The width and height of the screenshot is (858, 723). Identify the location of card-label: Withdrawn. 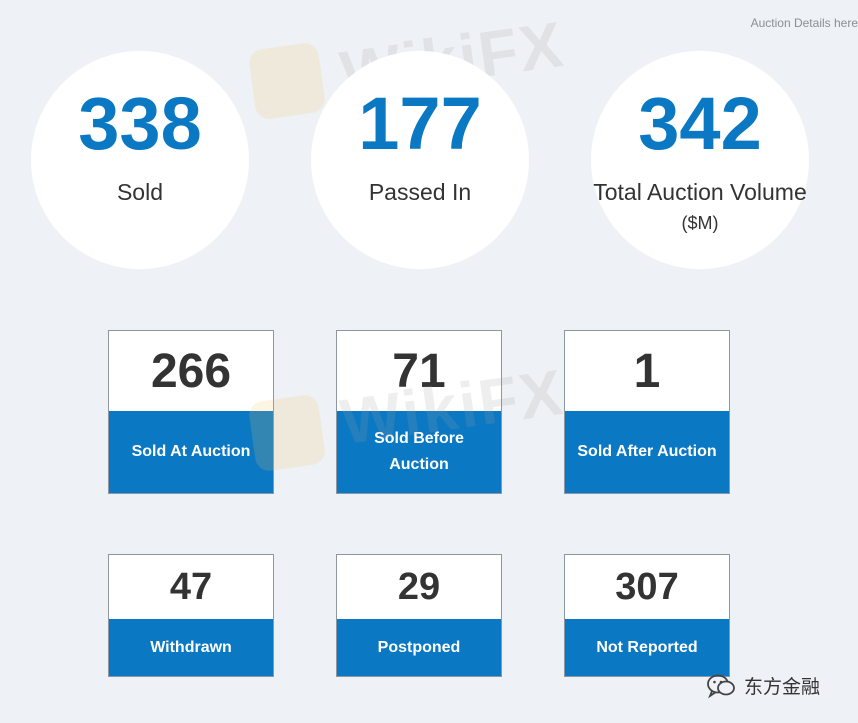
(191, 647).